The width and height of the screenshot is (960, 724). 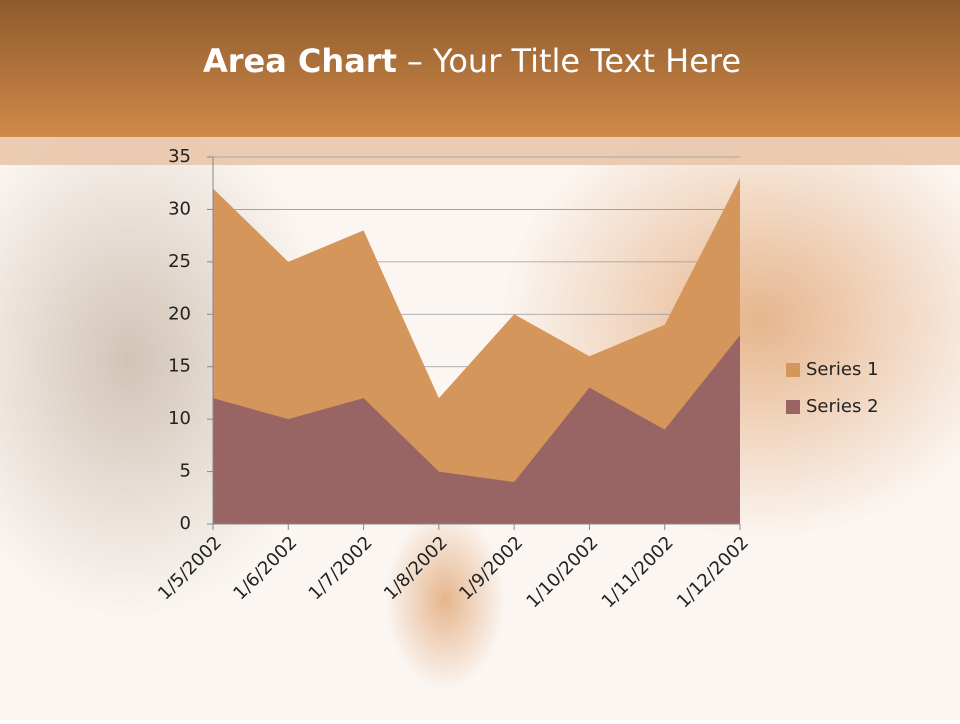 What do you see at coordinates (185, 523) in the screenshot?
I see `y-tick-label: 0` at bounding box center [185, 523].